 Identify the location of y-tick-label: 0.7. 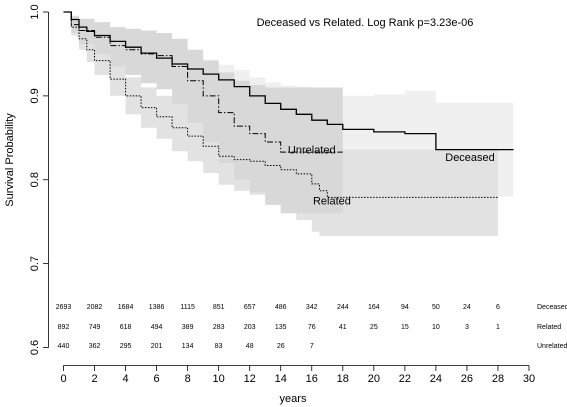
(35, 263).